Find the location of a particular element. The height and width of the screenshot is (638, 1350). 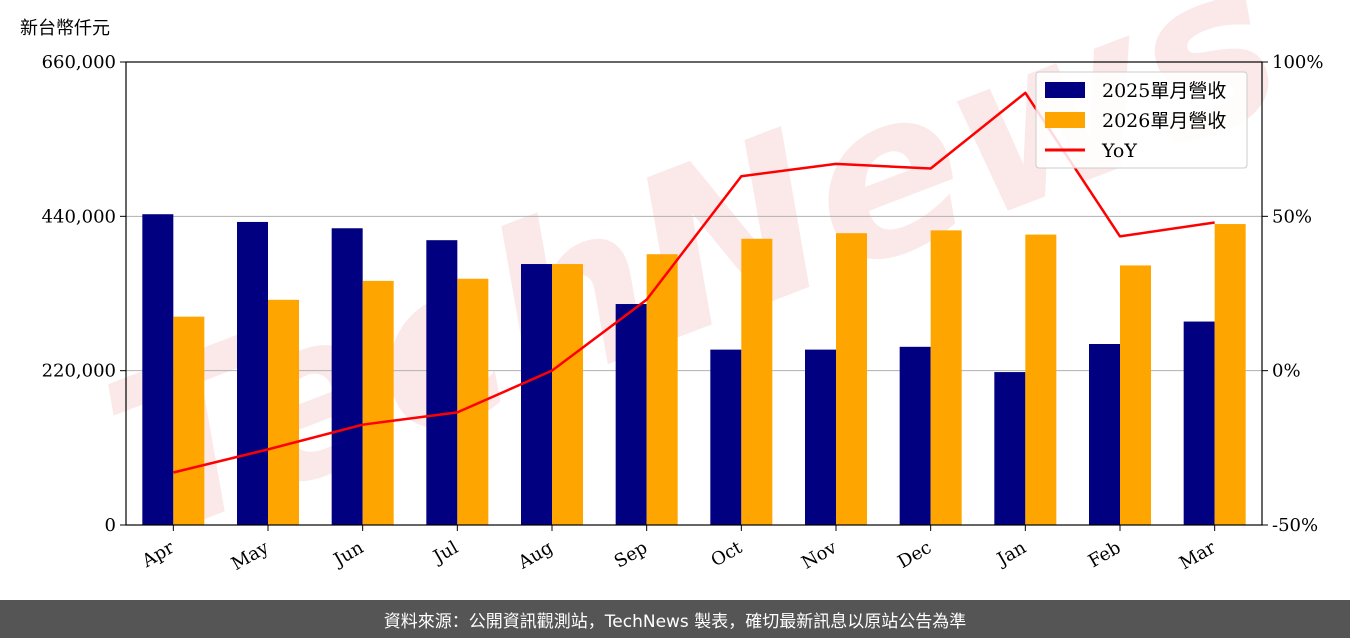

y-tick-label: 220,000 is located at coordinates (79, 371).